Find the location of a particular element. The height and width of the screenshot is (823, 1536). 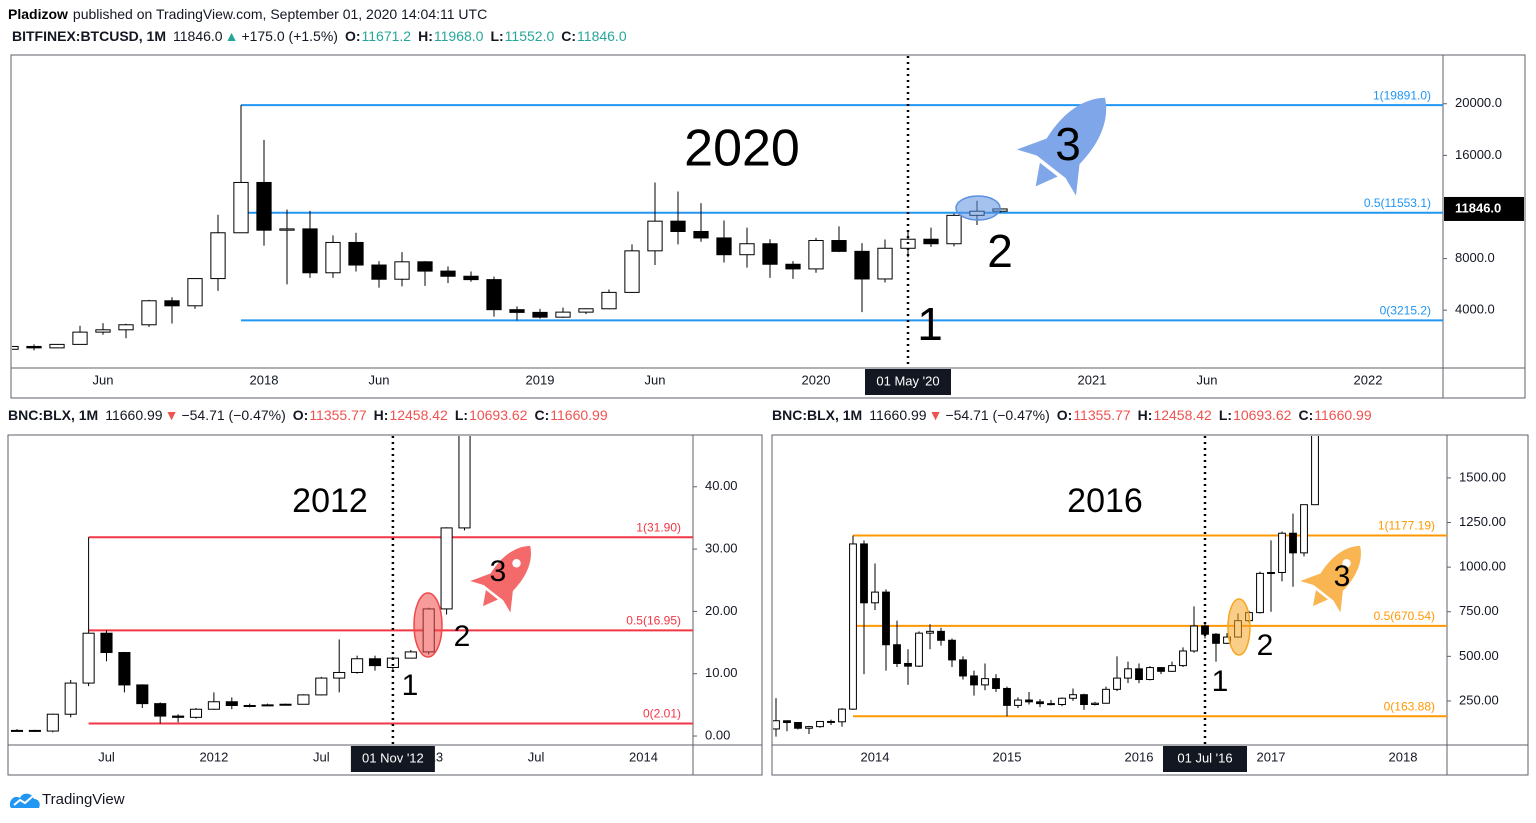

fib-levels: 1(1177.19) 0.5(670.54) 0(163.88) is located at coordinates (1150, 618).